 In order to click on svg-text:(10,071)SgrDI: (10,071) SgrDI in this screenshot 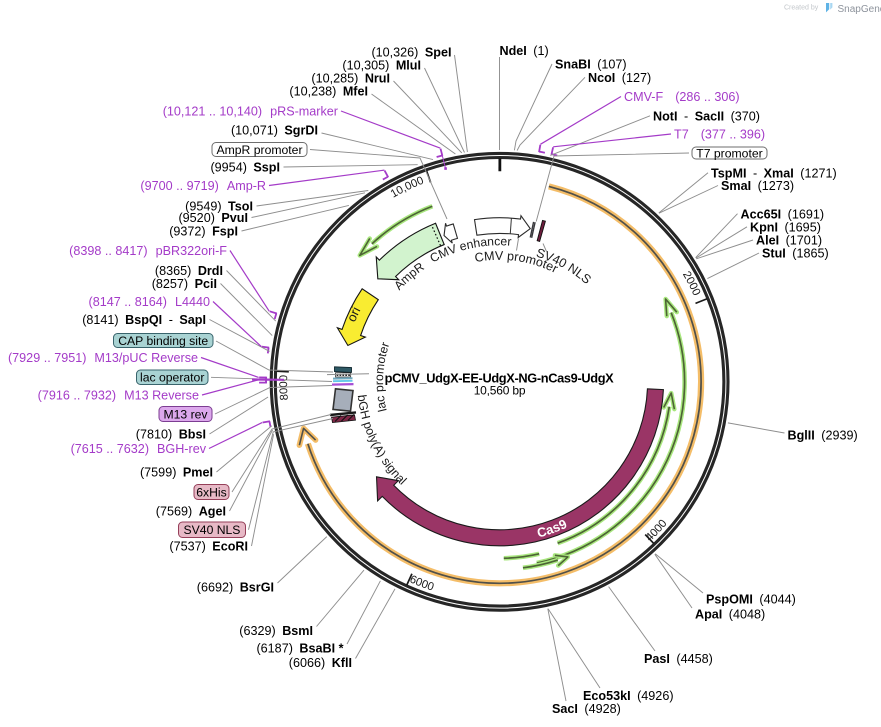, I will do `click(274, 131)`.